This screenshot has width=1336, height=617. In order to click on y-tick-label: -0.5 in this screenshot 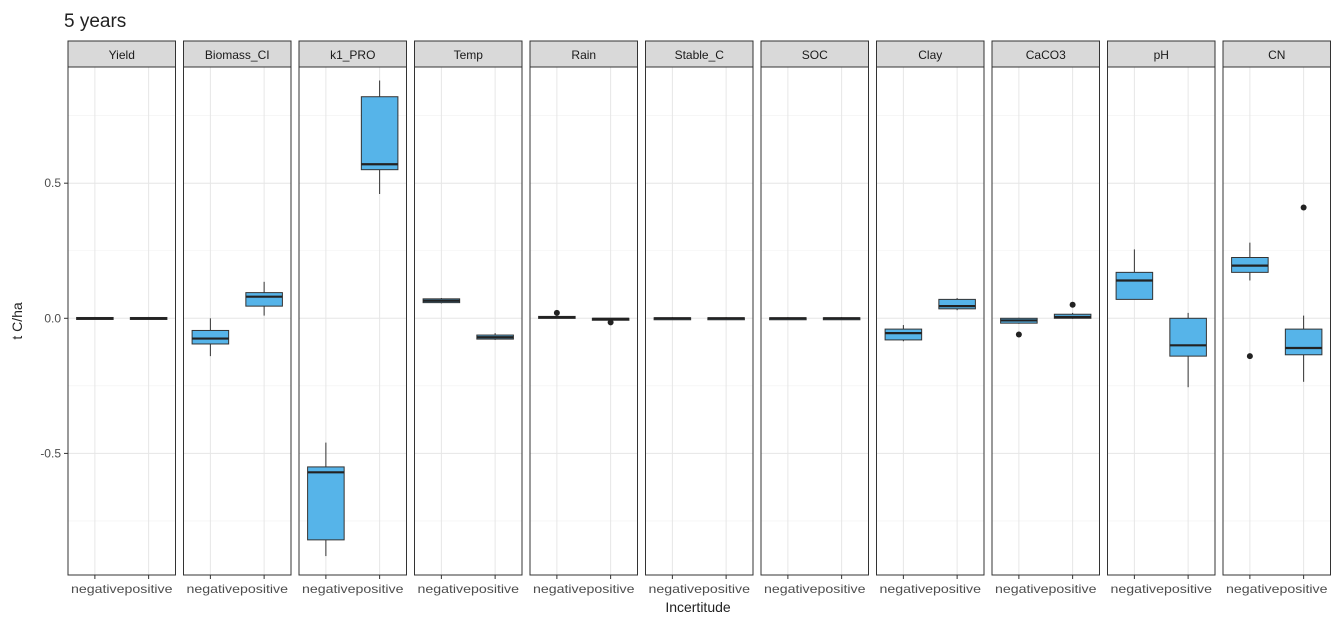, I will do `click(50, 453)`.